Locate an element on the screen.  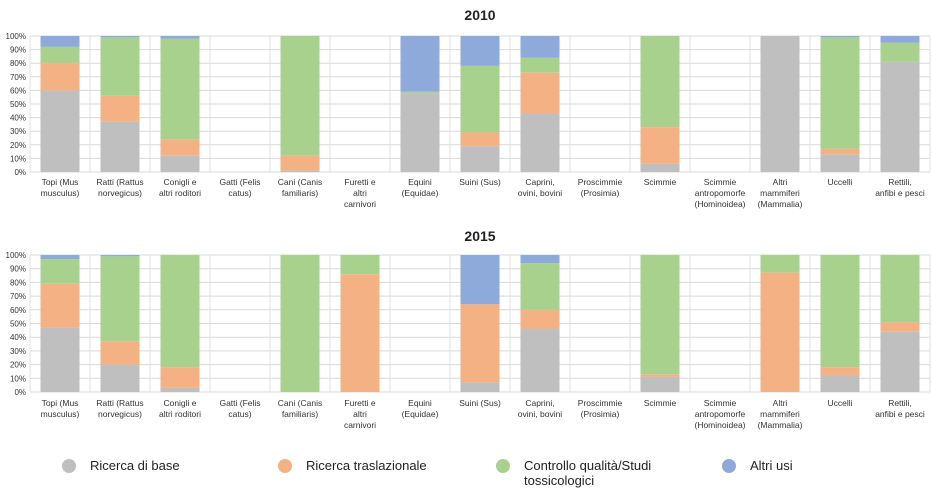
x-tick-label: Cani (Canis familiaris) is located at coordinates (300, 408).